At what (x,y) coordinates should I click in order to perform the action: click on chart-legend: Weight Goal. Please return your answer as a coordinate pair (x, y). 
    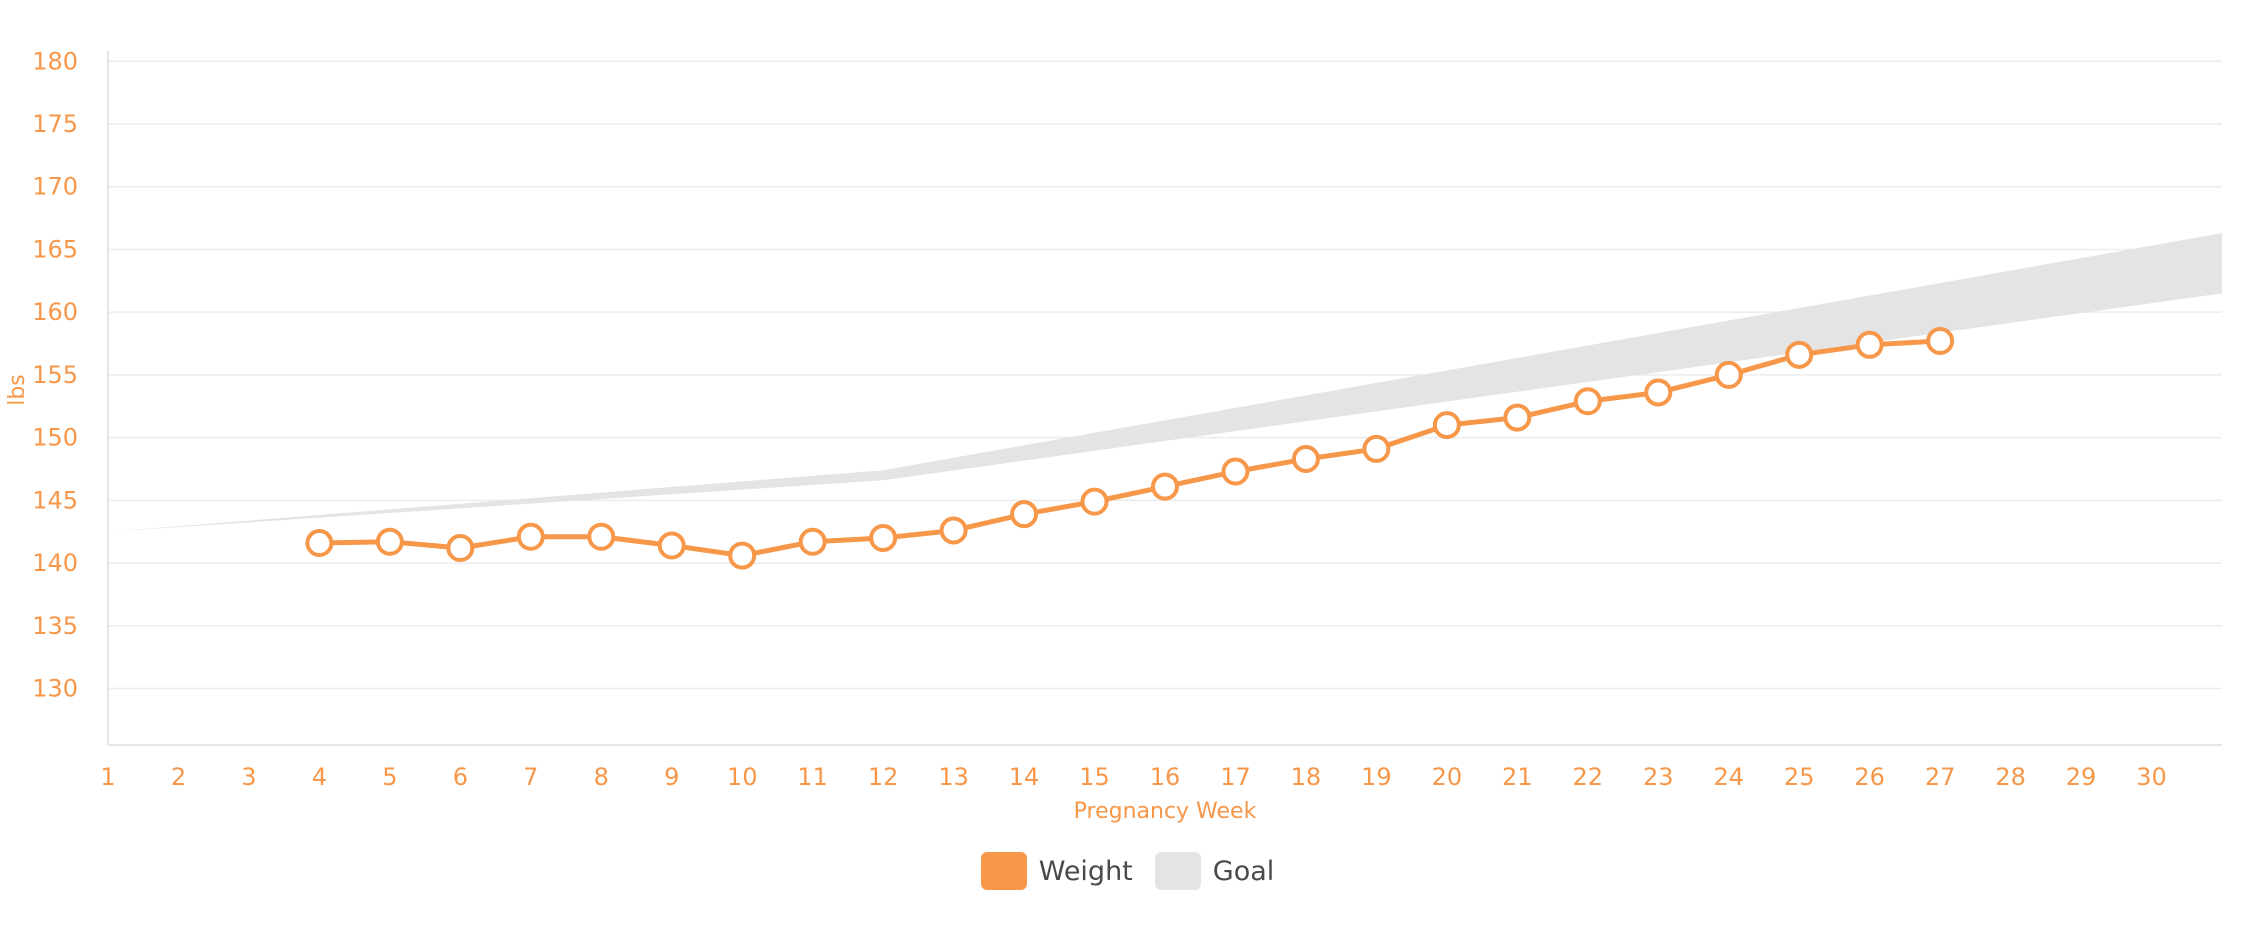
    Looking at the image, I should click on (1127, 871).